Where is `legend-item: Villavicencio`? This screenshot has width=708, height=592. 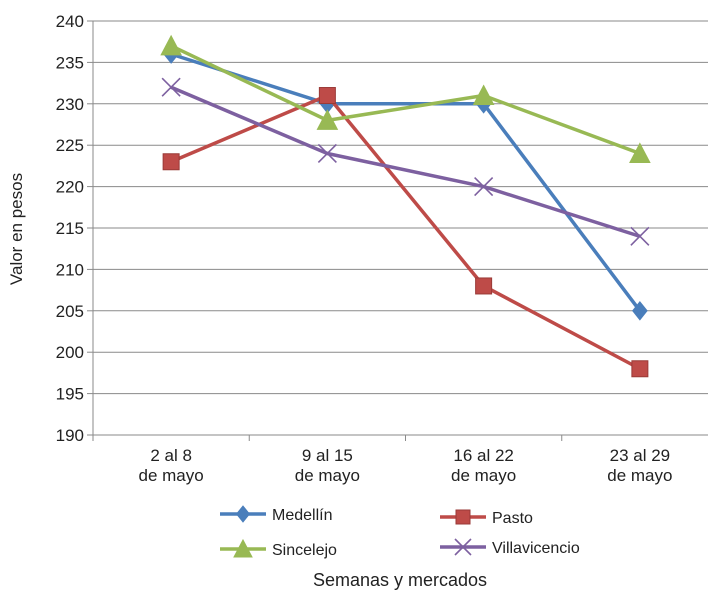
legend-item: Villavicencio is located at coordinates (510, 547).